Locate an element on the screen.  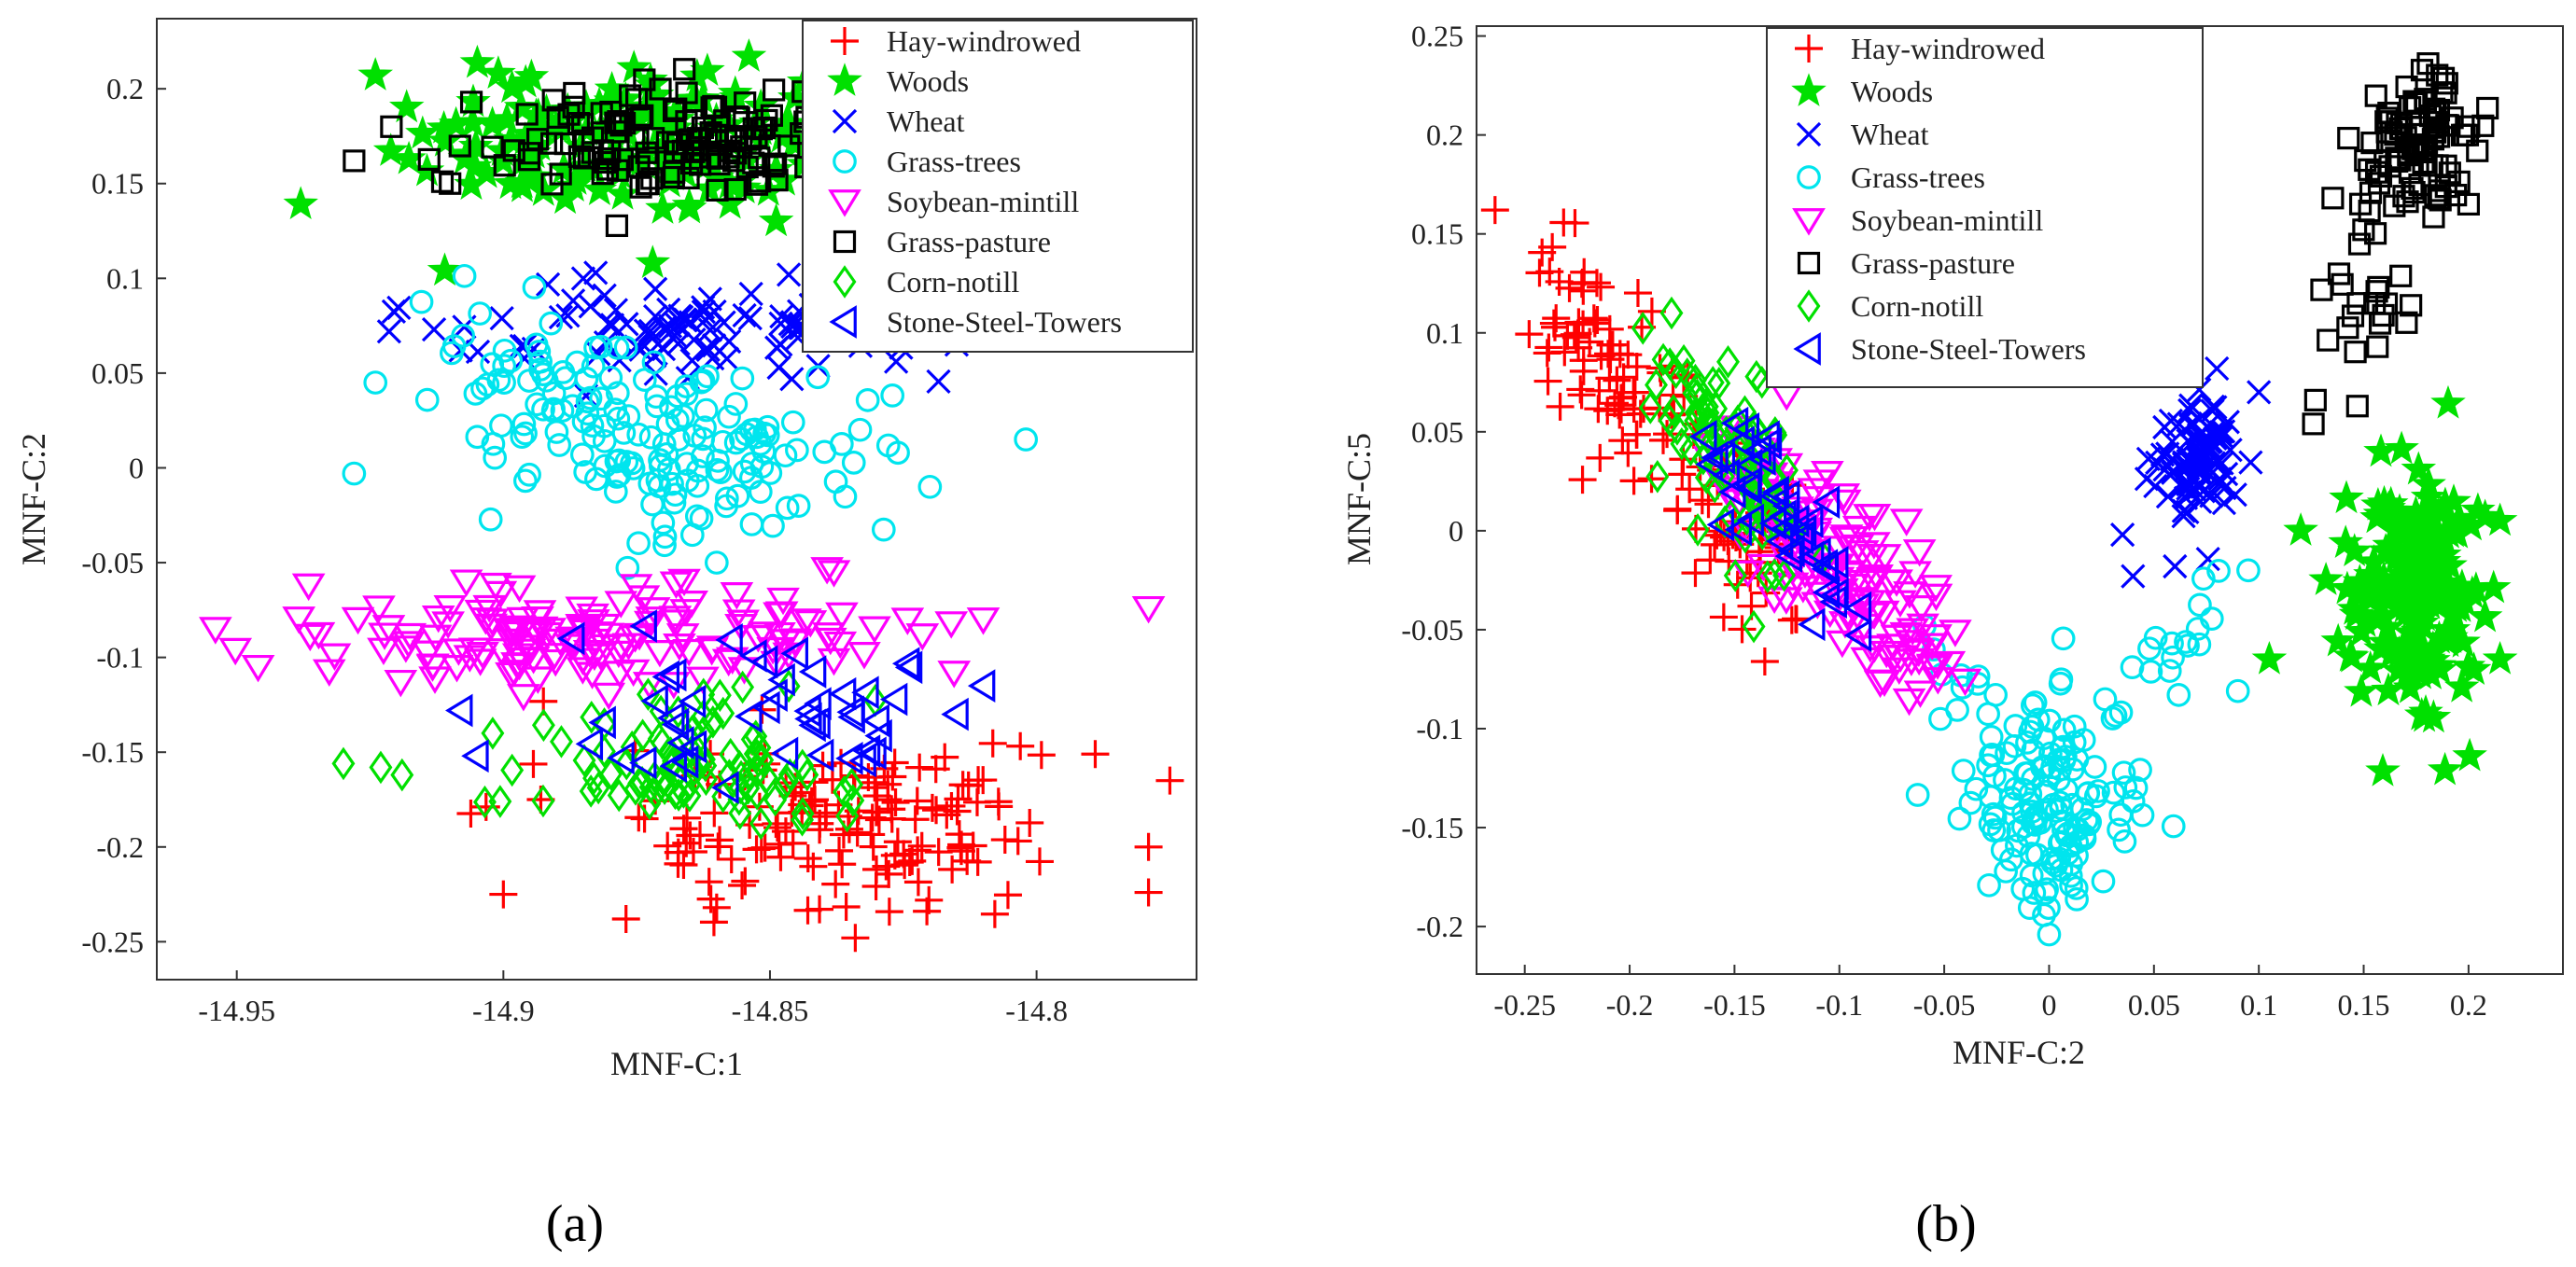
series-hay-windrowed is located at coordinates (1645, 436).